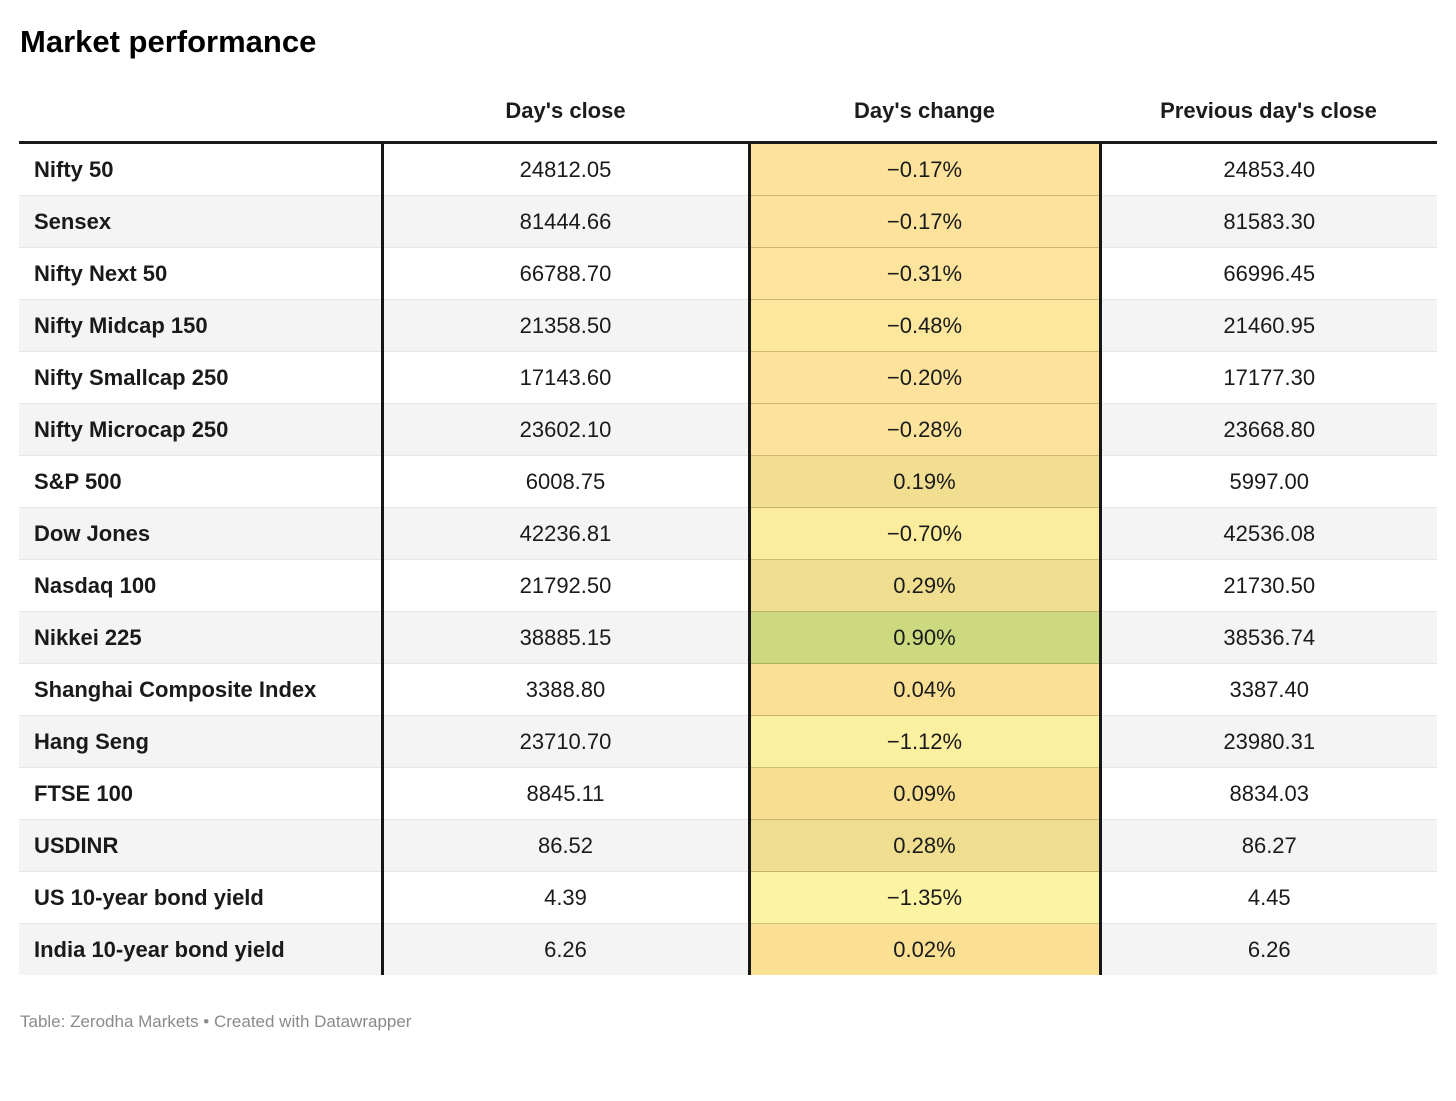 The width and height of the screenshot is (1456, 1101). I want to click on days-close-value: 3388.80, so click(565, 689).